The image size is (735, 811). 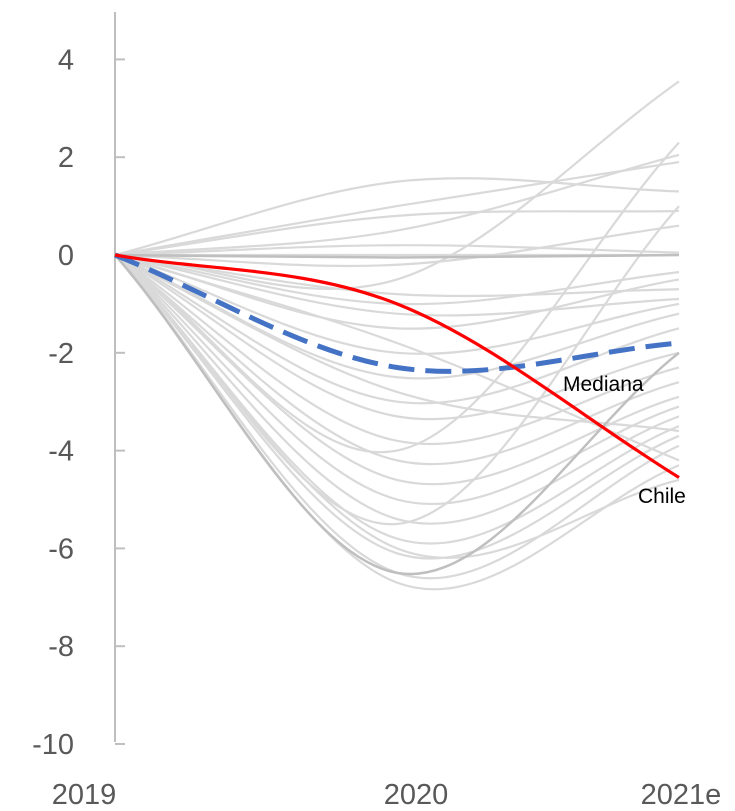 I want to click on x-tick-label: 2021e, so click(x=681, y=795).